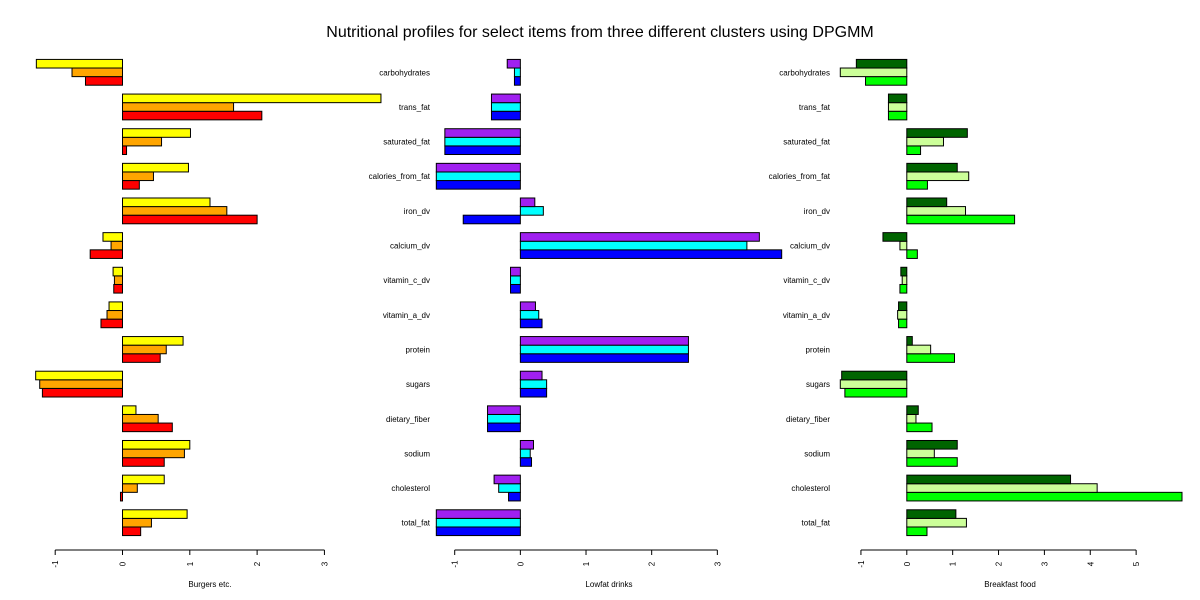 The image size is (1200, 600). I want to click on category-label: total_fat, so click(416, 523).